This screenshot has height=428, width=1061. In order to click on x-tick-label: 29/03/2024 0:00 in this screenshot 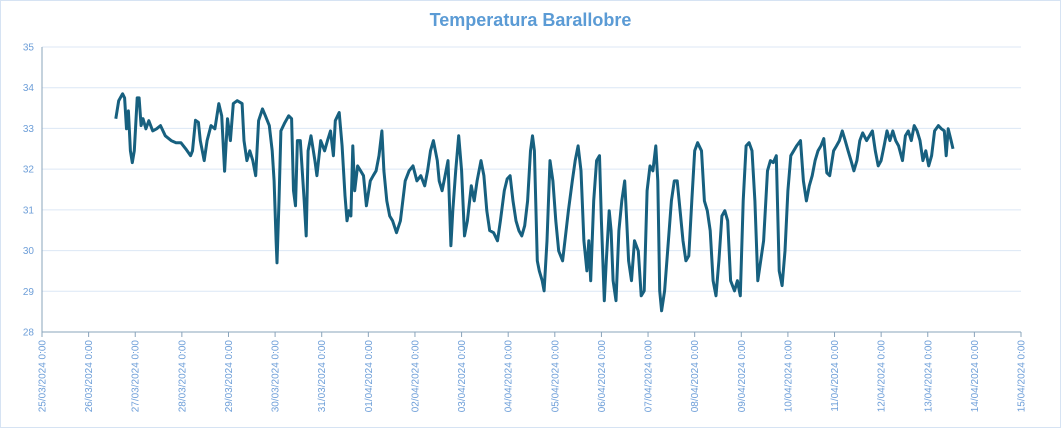, I will do `click(229, 376)`.